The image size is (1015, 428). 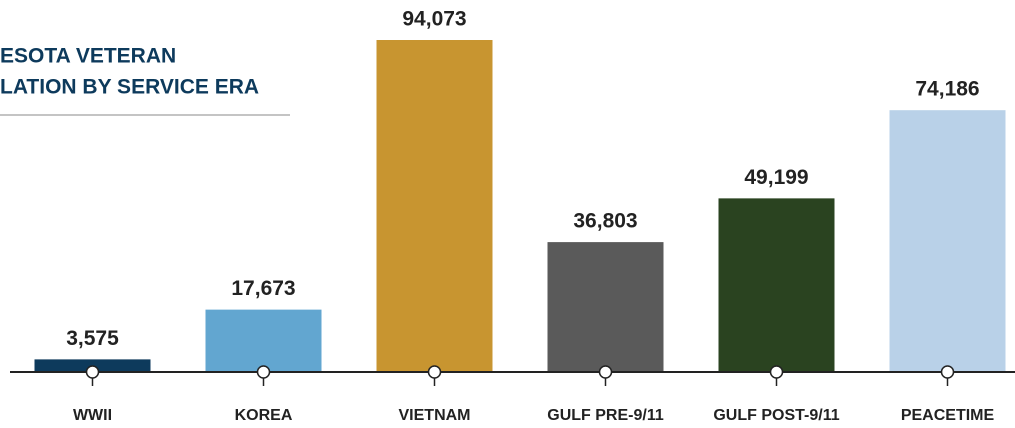 What do you see at coordinates (434, 19) in the screenshot?
I see `value-label: 94,073` at bounding box center [434, 19].